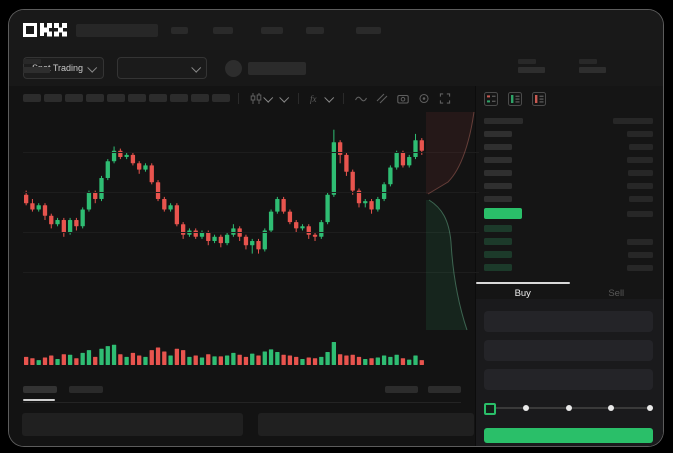  I want to click on measure-button, so click(382, 98).